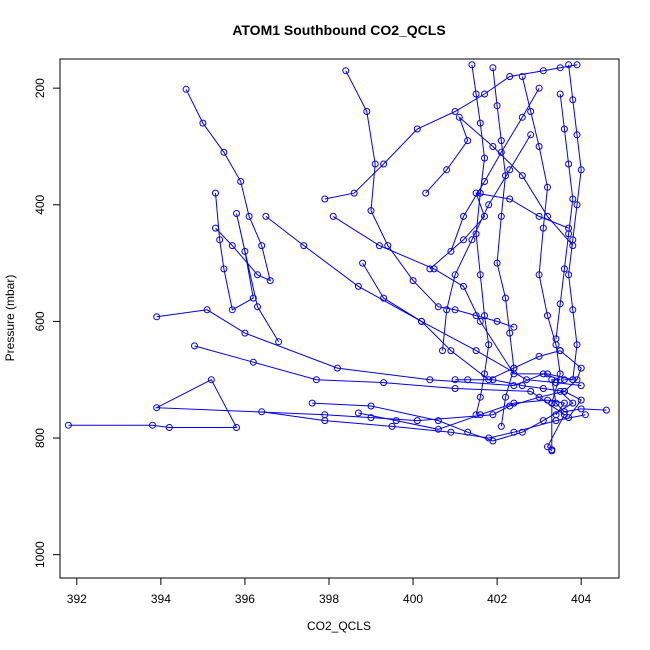 This screenshot has width=650, height=650. What do you see at coordinates (329, 592) in the screenshot?
I see `x-axis: 392 394 396 398 400 402 404` at bounding box center [329, 592].